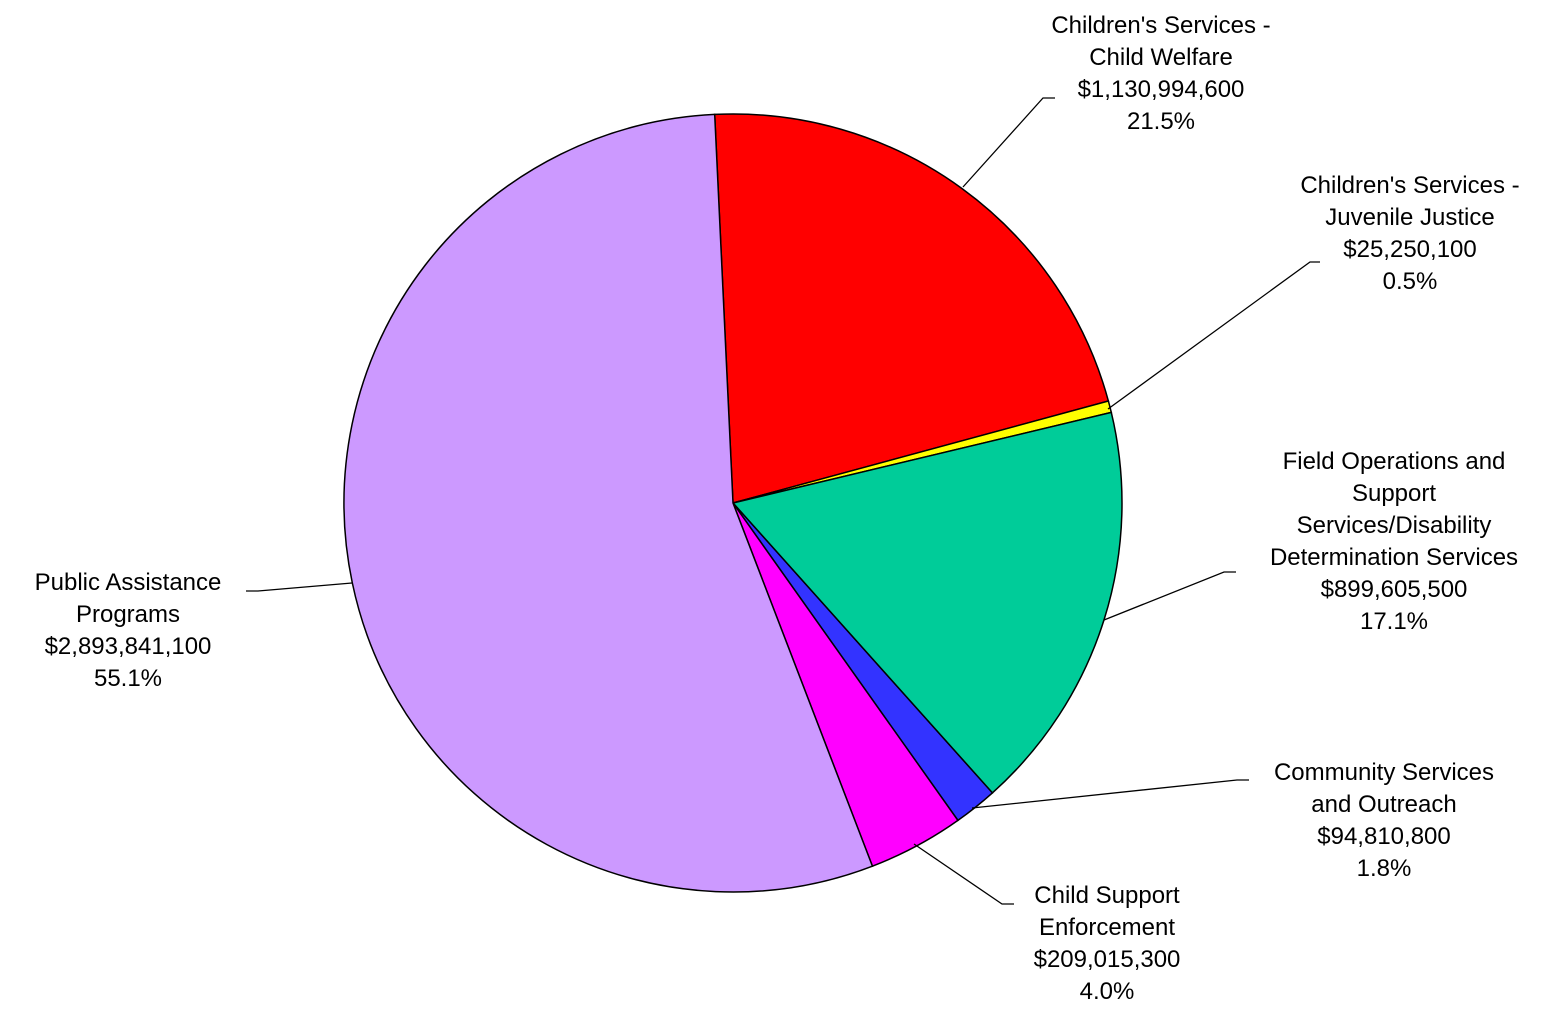 The image size is (1559, 1009). I want to click on slice-name-line: Determination Services, so click(1394, 557).